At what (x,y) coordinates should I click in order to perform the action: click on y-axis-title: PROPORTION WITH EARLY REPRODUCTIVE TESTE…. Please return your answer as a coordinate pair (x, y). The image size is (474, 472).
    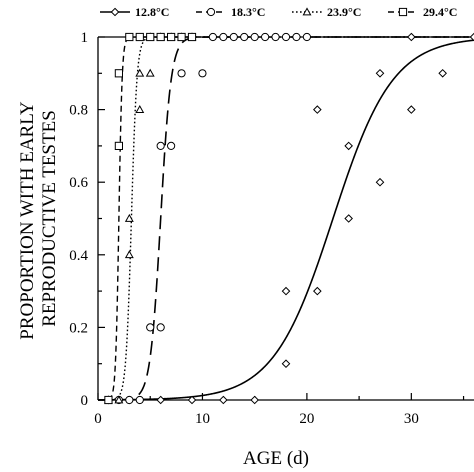
    Looking at the image, I should click on (38, 218).